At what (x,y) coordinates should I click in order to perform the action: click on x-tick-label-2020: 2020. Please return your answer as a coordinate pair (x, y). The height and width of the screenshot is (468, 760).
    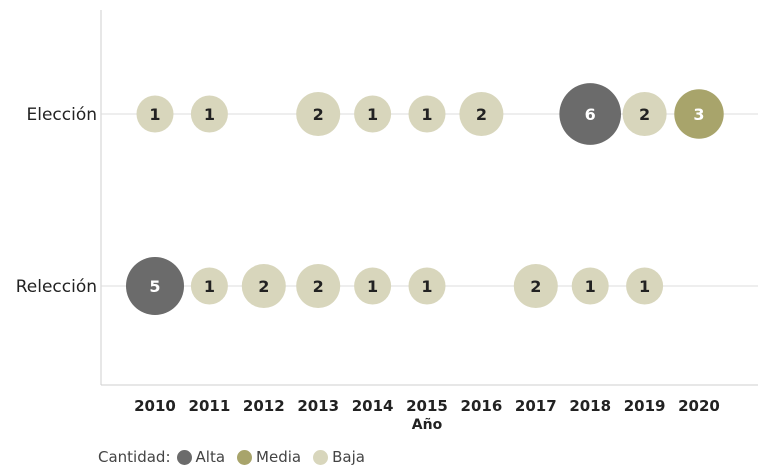
    Looking at the image, I should click on (699, 406).